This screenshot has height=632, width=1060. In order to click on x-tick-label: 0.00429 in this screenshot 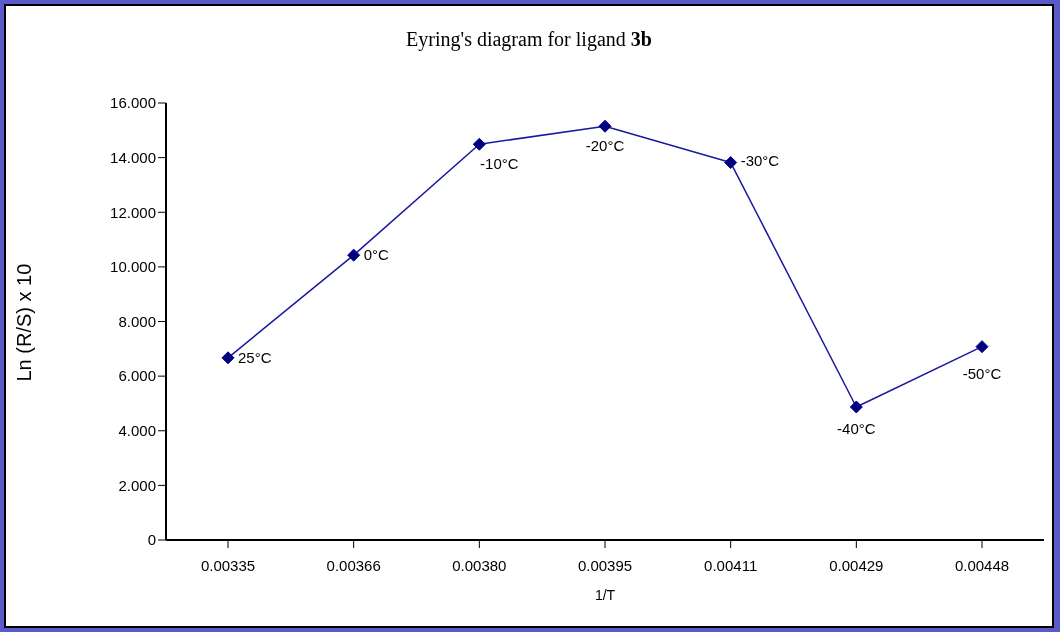, I will do `click(856, 565)`.